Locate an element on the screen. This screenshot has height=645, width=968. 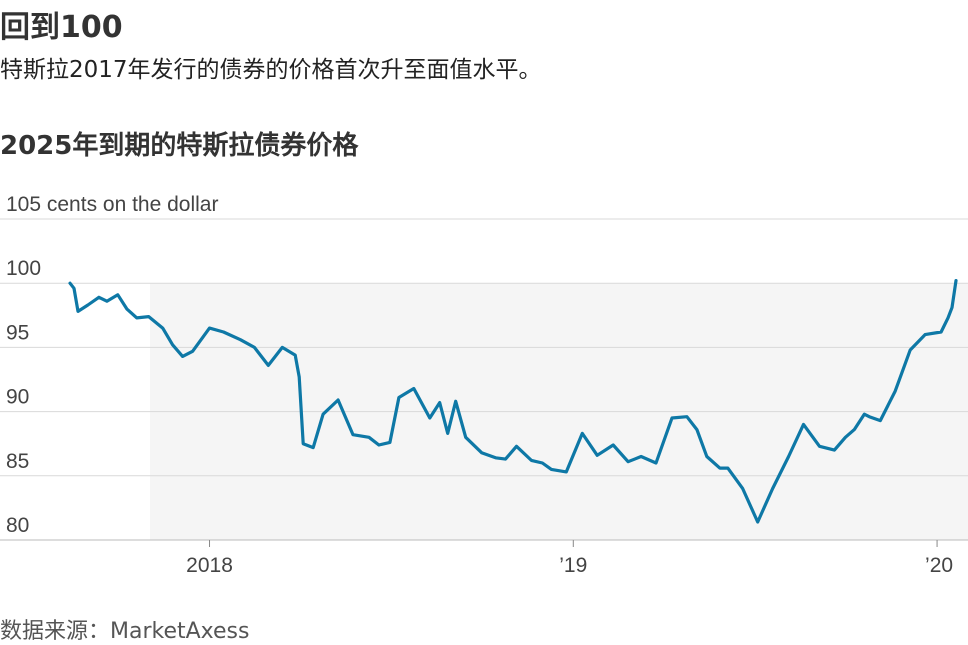
y-tick-label-105: 105 cents on the dollar is located at coordinates (112, 204).